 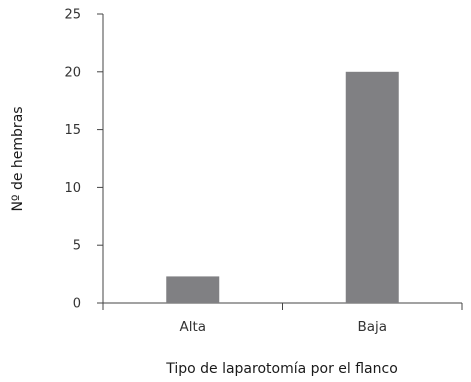 What do you see at coordinates (372, 187) in the screenshot?
I see `bar-baja` at bounding box center [372, 187].